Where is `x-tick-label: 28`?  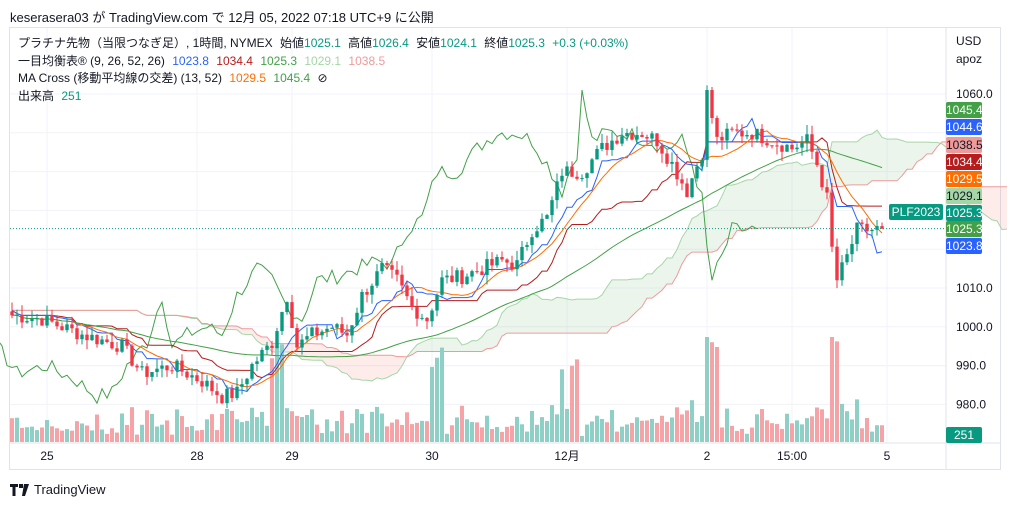 x-tick-label: 28 is located at coordinates (197, 456).